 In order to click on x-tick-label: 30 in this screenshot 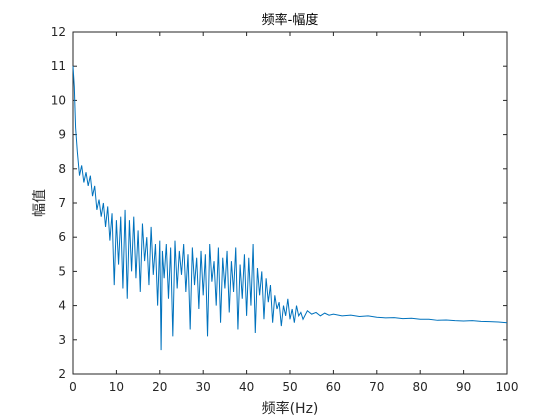, I will do `click(203, 387)`.